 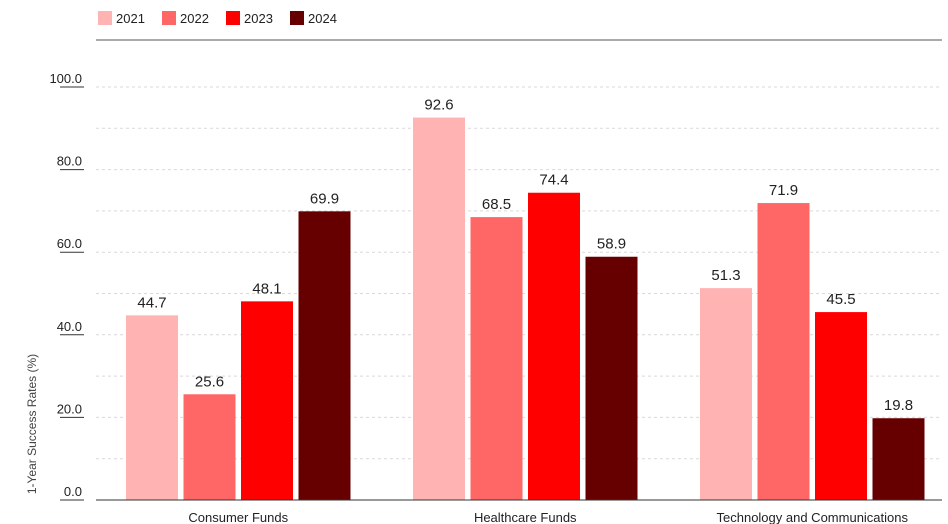 What do you see at coordinates (105, 18) in the screenshot?
I see `legend-swatch-2021` at bounding box center [105, 18].